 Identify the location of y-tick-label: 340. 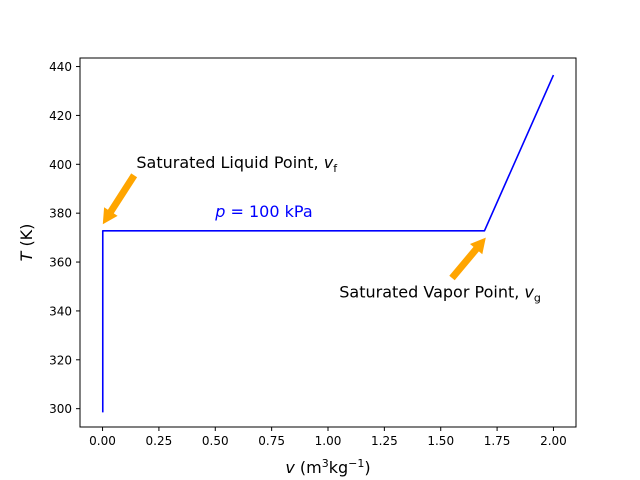
(60, 311).